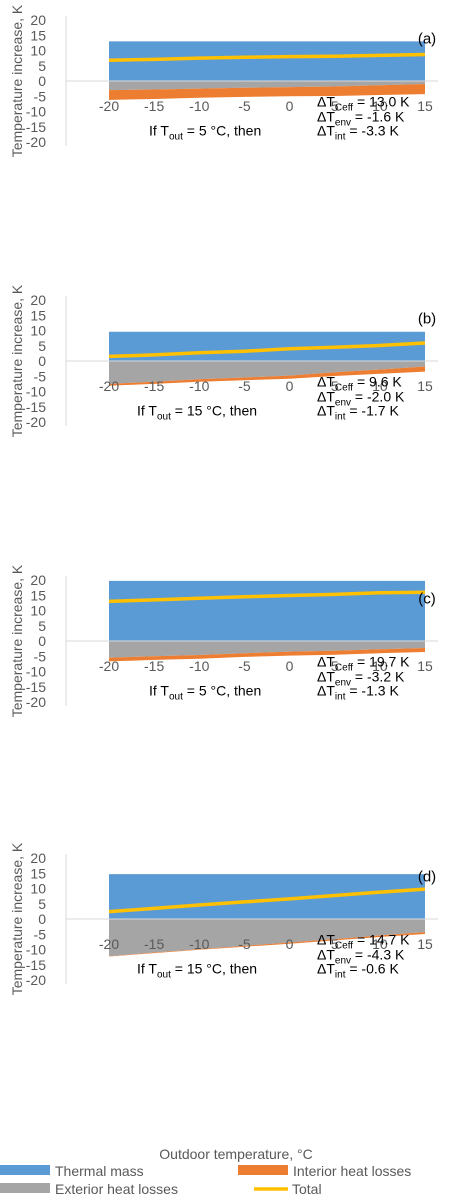 Image resolution: width=463 pixels, height=1200 pixels. Describe the element at coordinates (352, 1171) in the screenshot. I see `legend-label: Interior heat losses` at that location.